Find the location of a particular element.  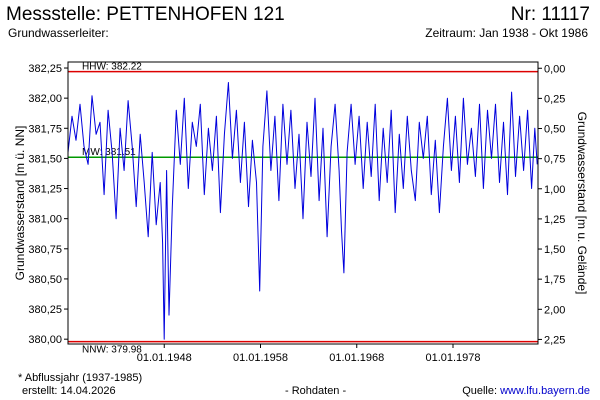

y2-tick-label: 1,25 is located at coordinates (554, 220).